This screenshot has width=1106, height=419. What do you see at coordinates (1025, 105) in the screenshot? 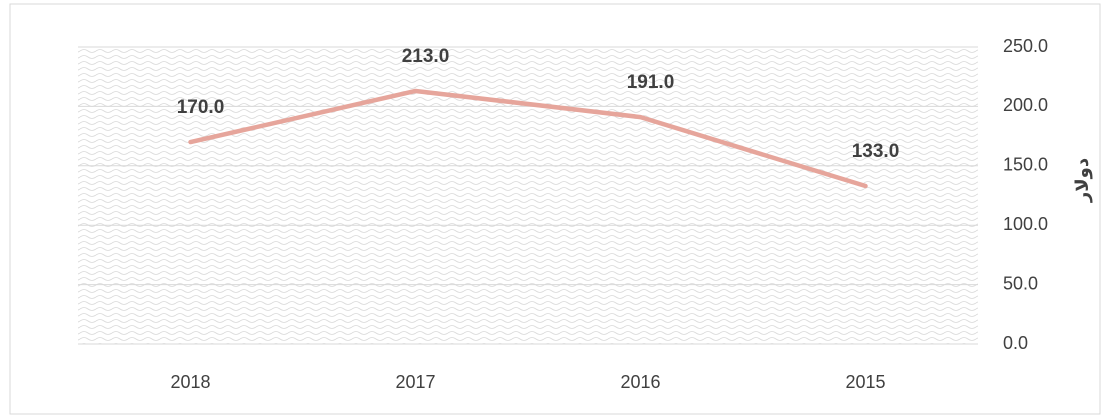
I see `y-tick-label: 200.0` at bounding box center [1025, 105].